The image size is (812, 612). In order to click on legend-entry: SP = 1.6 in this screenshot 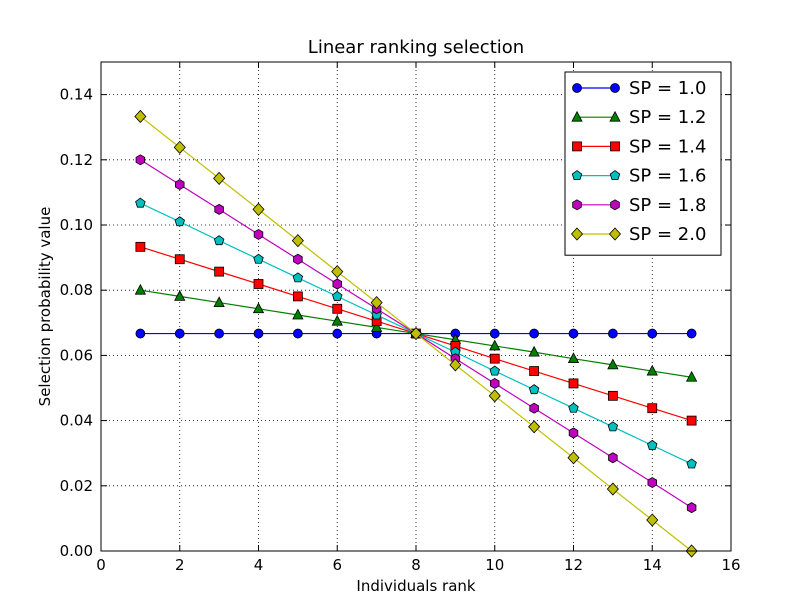, I will do `click(638, 176)`.